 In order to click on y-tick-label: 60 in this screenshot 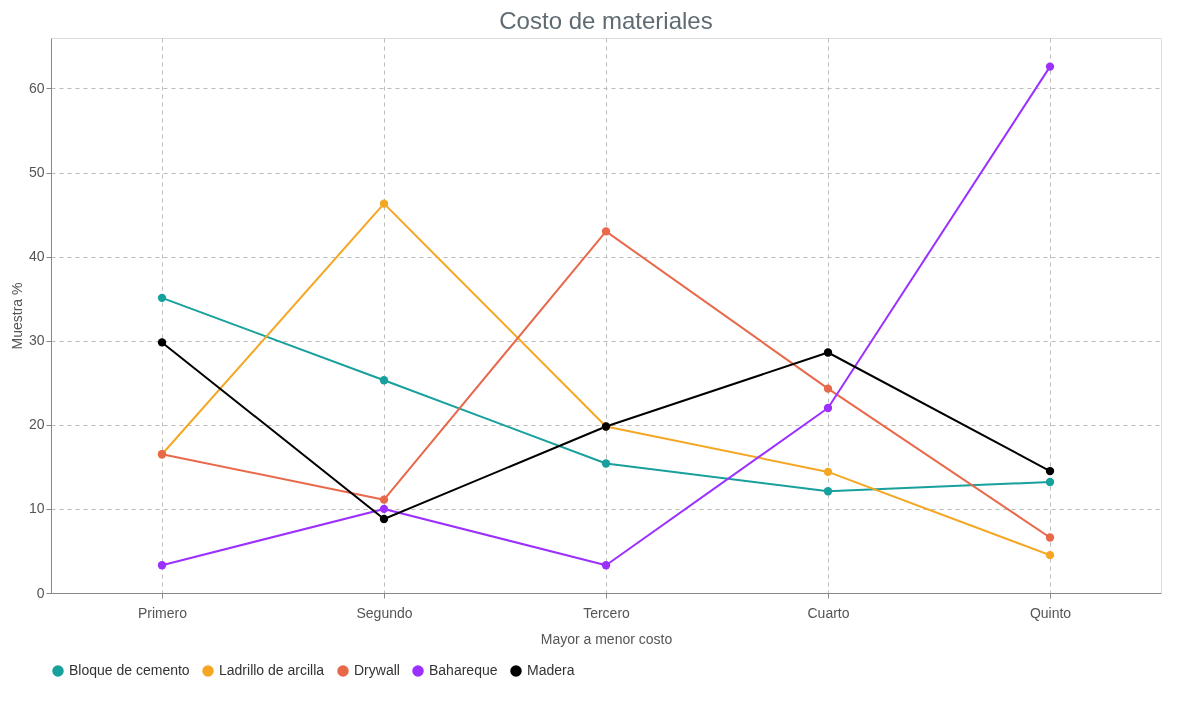, I will do `click(36, 87)`.